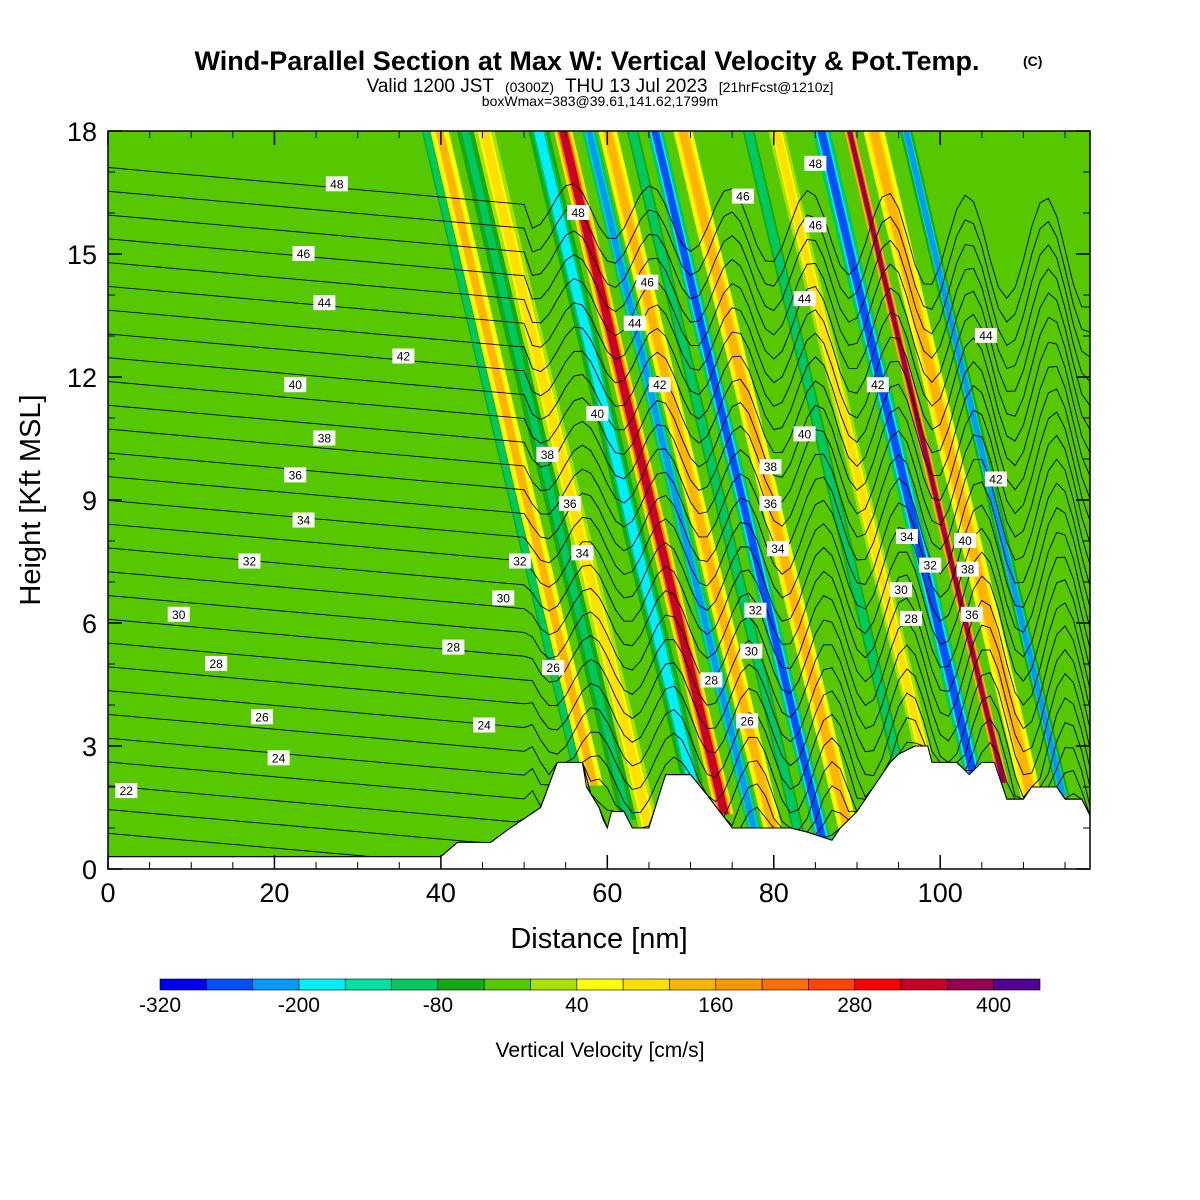  What do you see at coordinates (438, 1005) in the screenshot?
I see `colorbar-tick-label: -80` at bounding box center [438, 1005].